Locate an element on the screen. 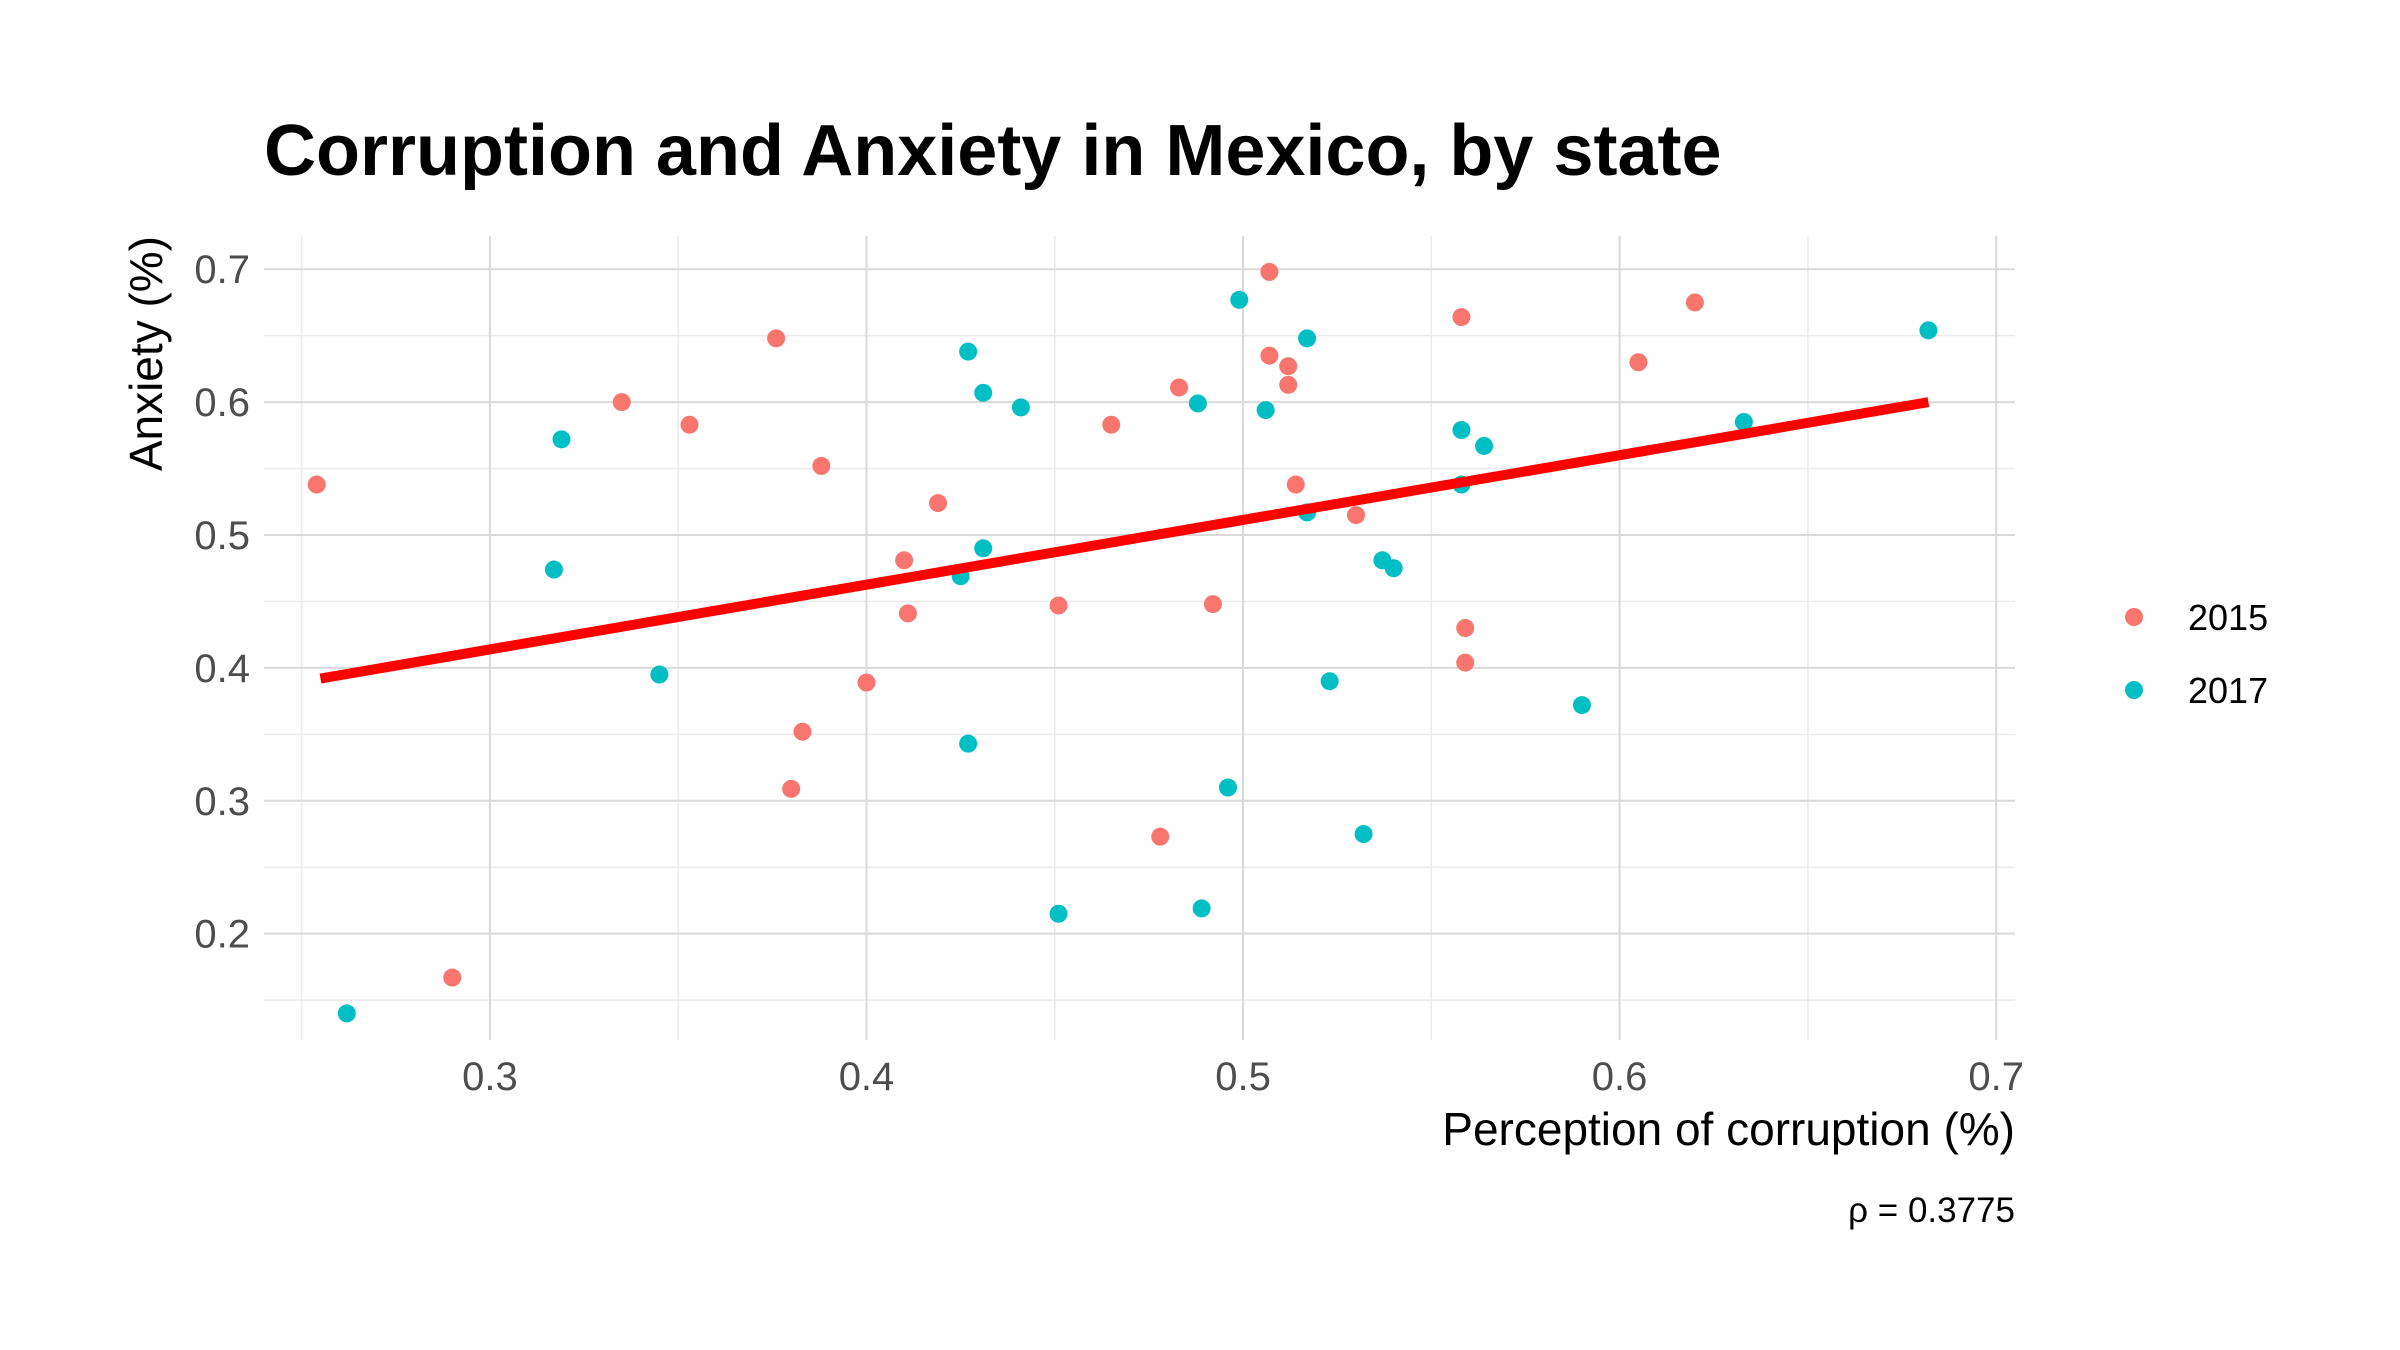  y-tick-label: 0.5 is located at coordinates (222, 536).